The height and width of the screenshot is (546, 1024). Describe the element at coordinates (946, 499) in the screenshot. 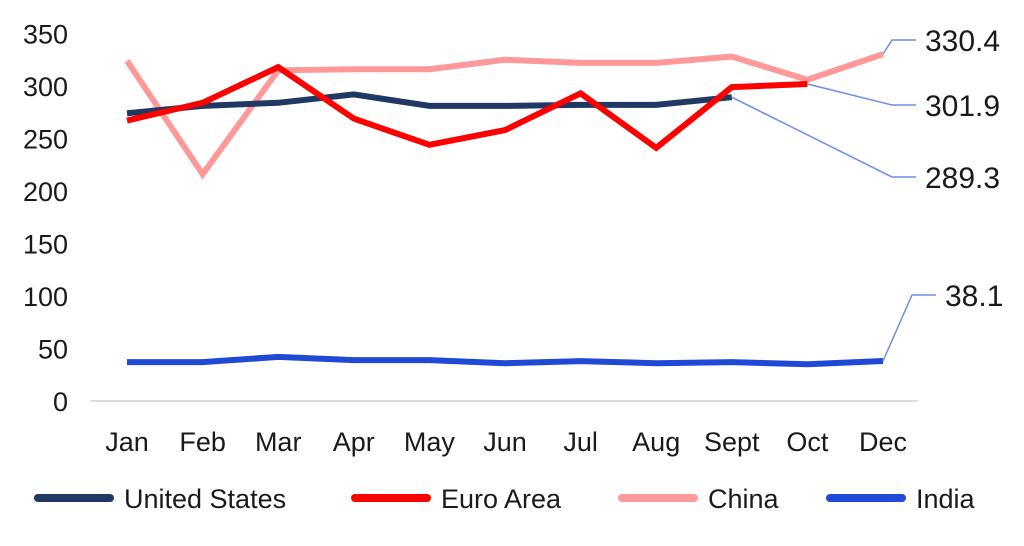

I see `legend-label-india: India` at that location.